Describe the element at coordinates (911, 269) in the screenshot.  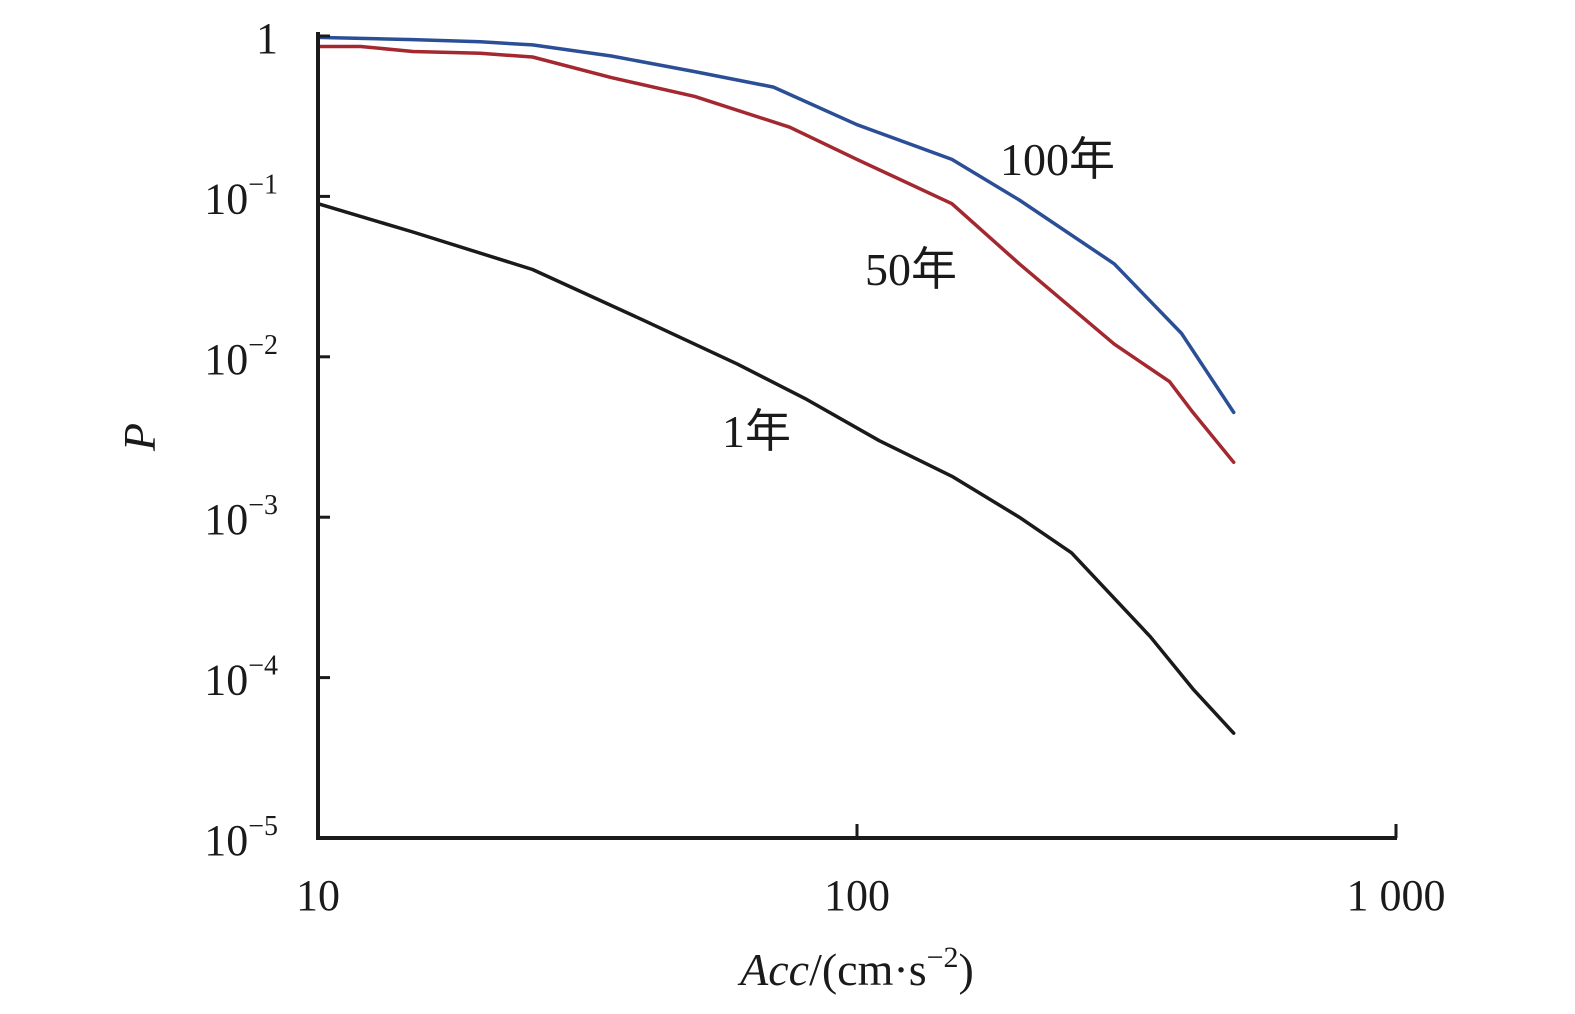
I see `series-label-2: 50年` at that location.